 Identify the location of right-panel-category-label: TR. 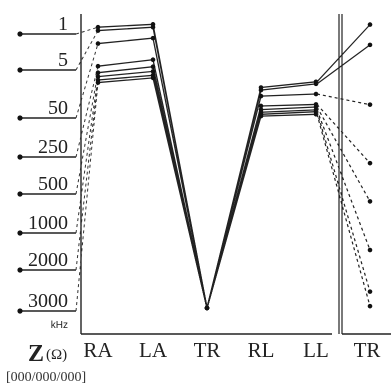
(367, 350).